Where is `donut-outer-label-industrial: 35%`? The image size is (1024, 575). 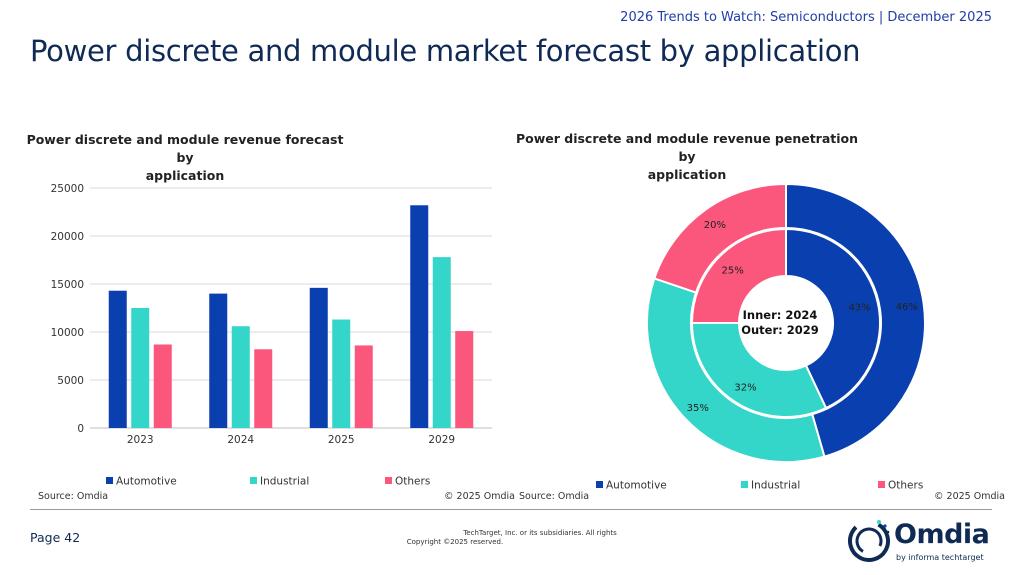 donut-outer-label-industrial: 35% is located at coordinates (698, 408).